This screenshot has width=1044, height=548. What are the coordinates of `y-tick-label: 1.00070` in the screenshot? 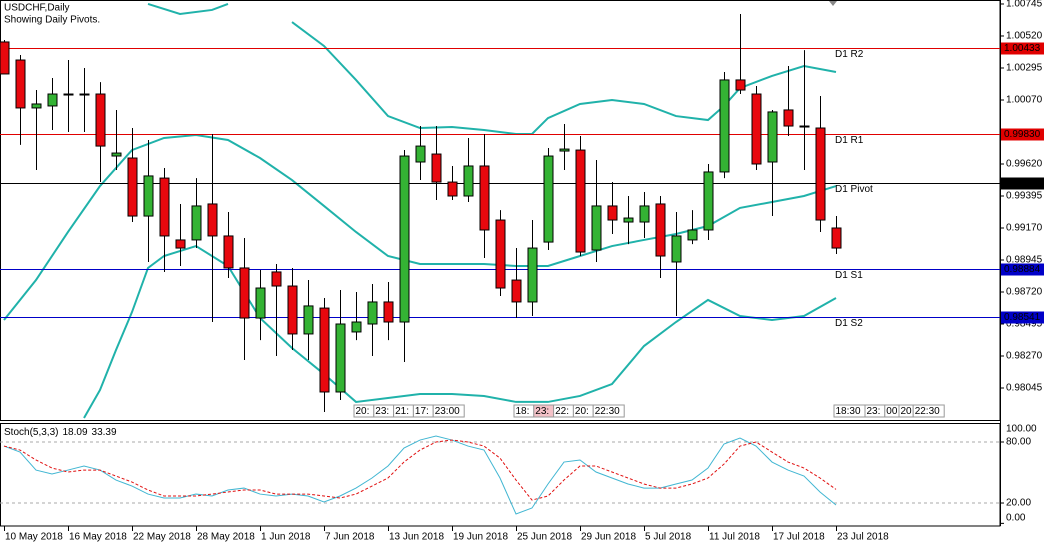 It's located at (1024, 100).